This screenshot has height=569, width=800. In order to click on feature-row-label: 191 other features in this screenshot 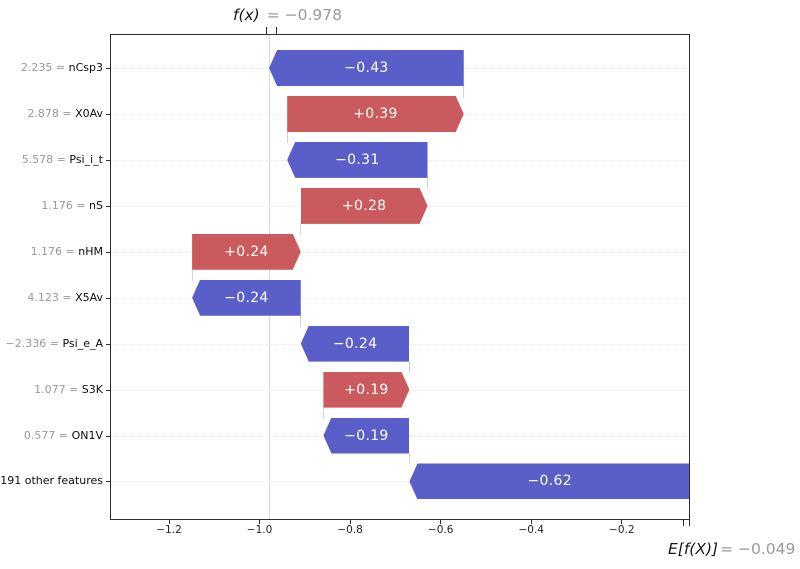, I will do `click(51, 481)`.